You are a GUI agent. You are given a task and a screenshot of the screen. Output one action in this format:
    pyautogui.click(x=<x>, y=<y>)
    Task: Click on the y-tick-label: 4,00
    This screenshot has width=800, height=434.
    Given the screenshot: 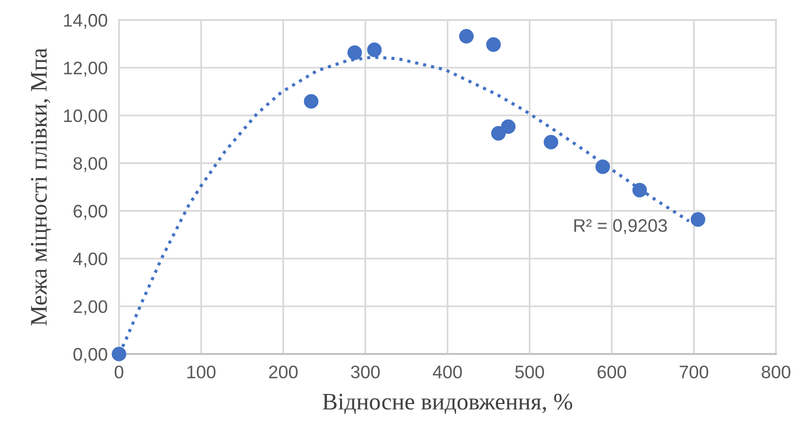 What is the action you would take?
    pyautogui.click(x=90, y=260)
    